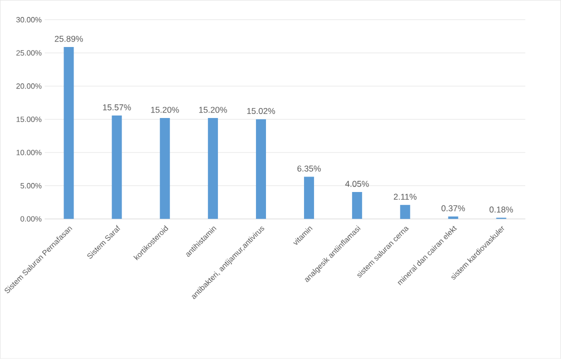  Describe the element at coordinates (357, 183) in the screenshot. I see `data-label: 4.05%` at that location.